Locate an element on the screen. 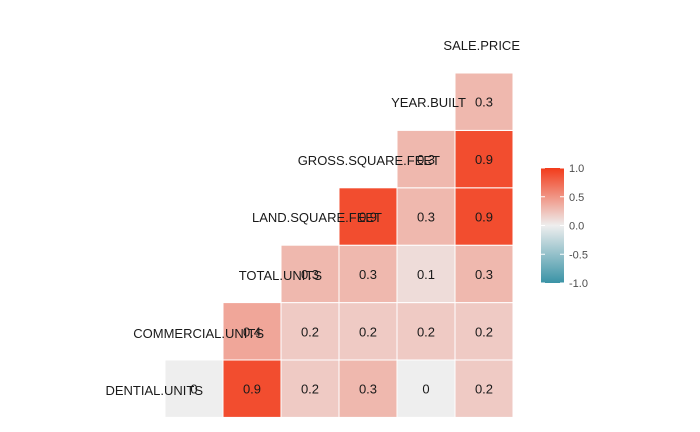 This screenshot has width=700, height=432. legend-tick-label: 1.0 is located at coordinates (576, 169).